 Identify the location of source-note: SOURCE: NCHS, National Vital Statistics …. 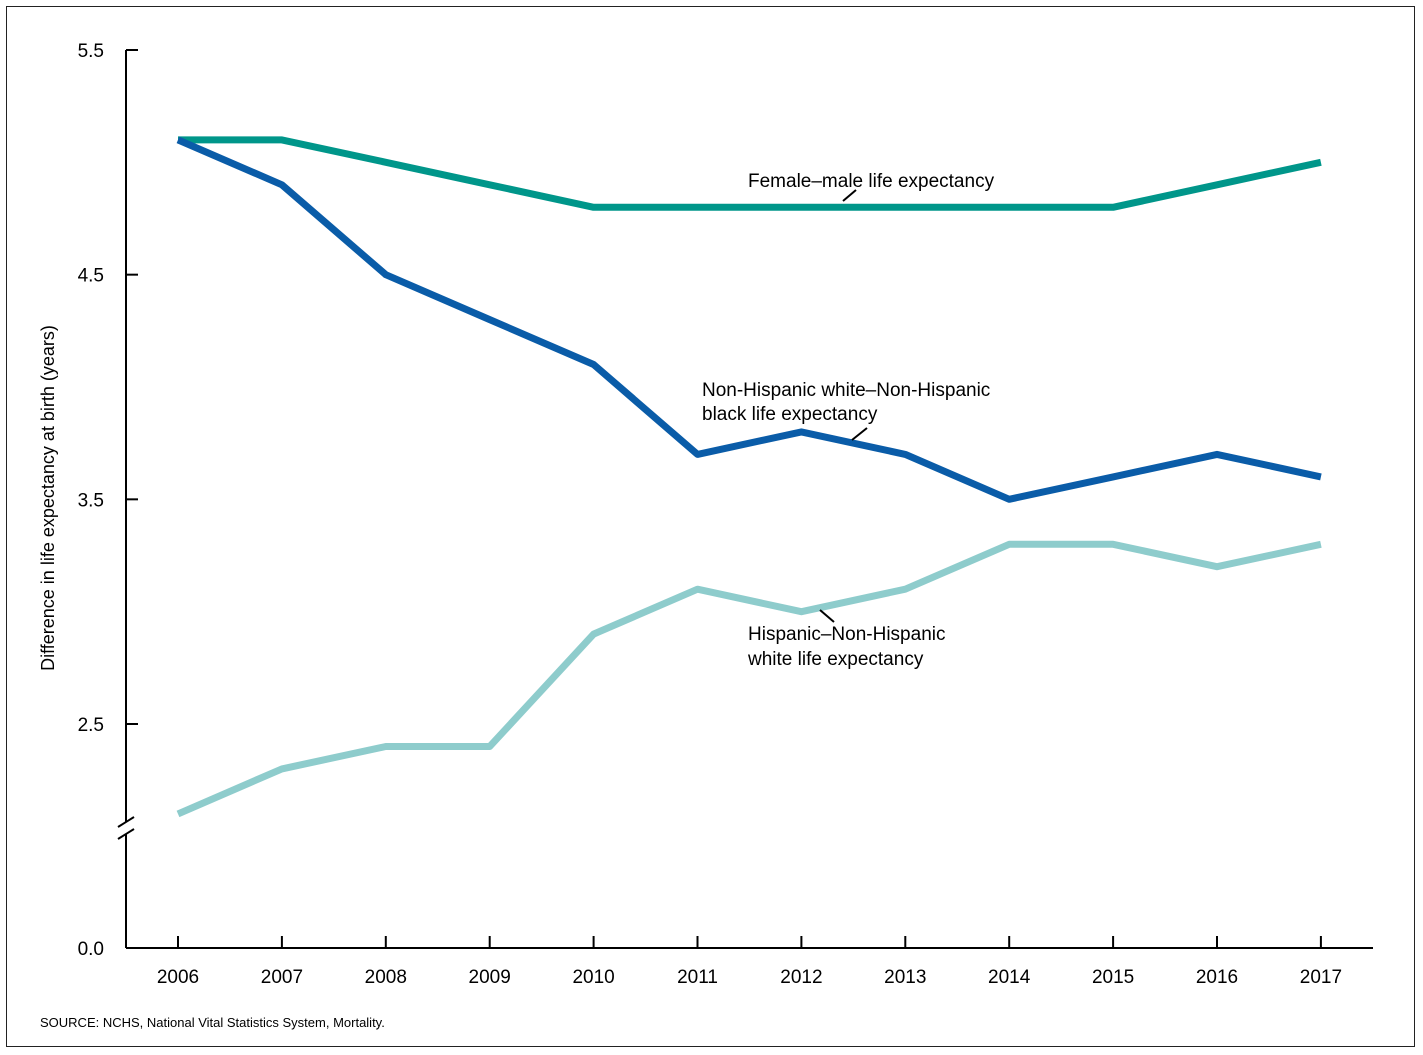
(212, 1022).